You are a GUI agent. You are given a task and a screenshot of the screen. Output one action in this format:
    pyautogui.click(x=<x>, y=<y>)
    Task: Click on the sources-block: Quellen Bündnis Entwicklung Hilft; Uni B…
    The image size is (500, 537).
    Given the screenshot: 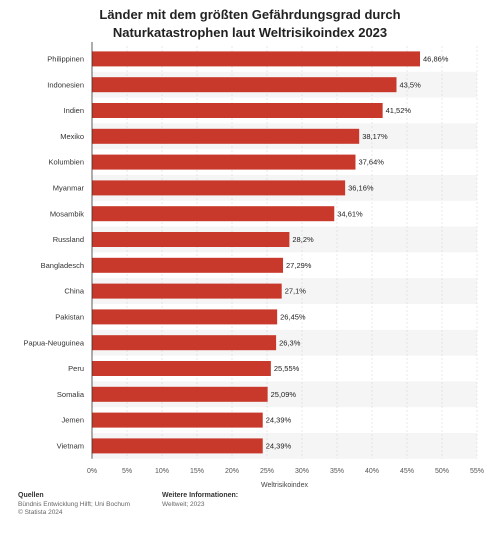 What is the action you would take?
    pyautogui.click(x=74, y=505)
    